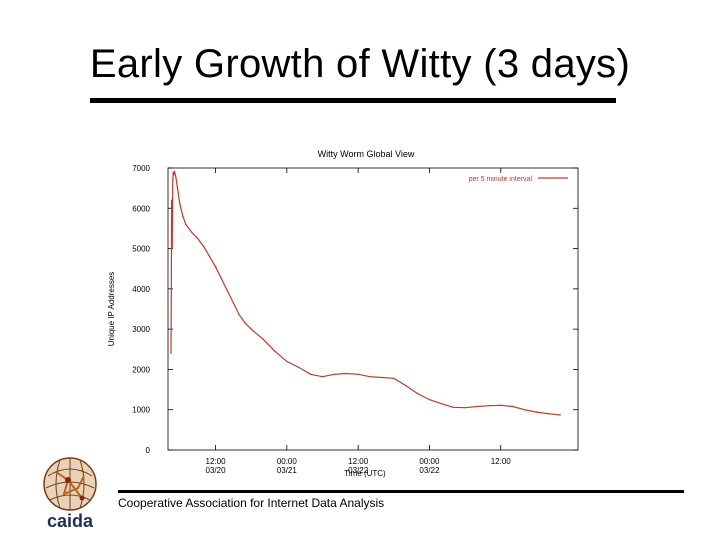 The image size is (720, 540). I want to click on x-tick-label-date: 03/21, so click(287, 470).